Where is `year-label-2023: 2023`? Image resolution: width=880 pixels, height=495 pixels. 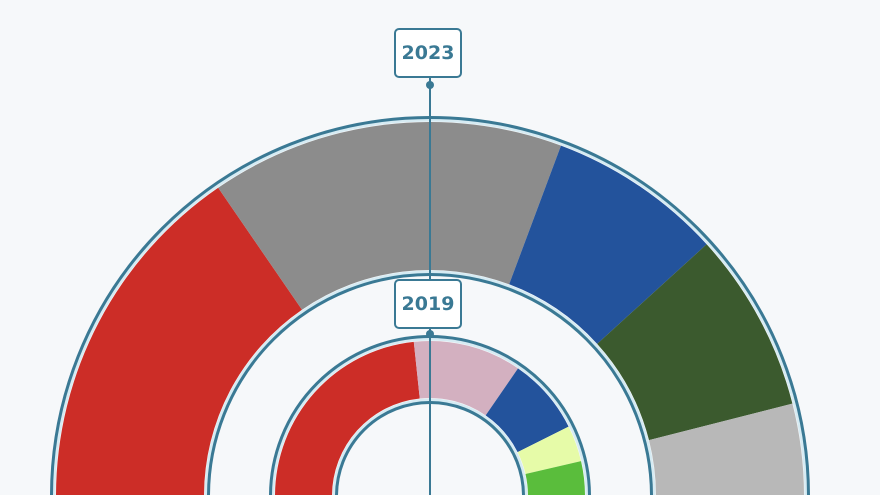
year-label-2023: 2023 is located at coordinates (428, 53).